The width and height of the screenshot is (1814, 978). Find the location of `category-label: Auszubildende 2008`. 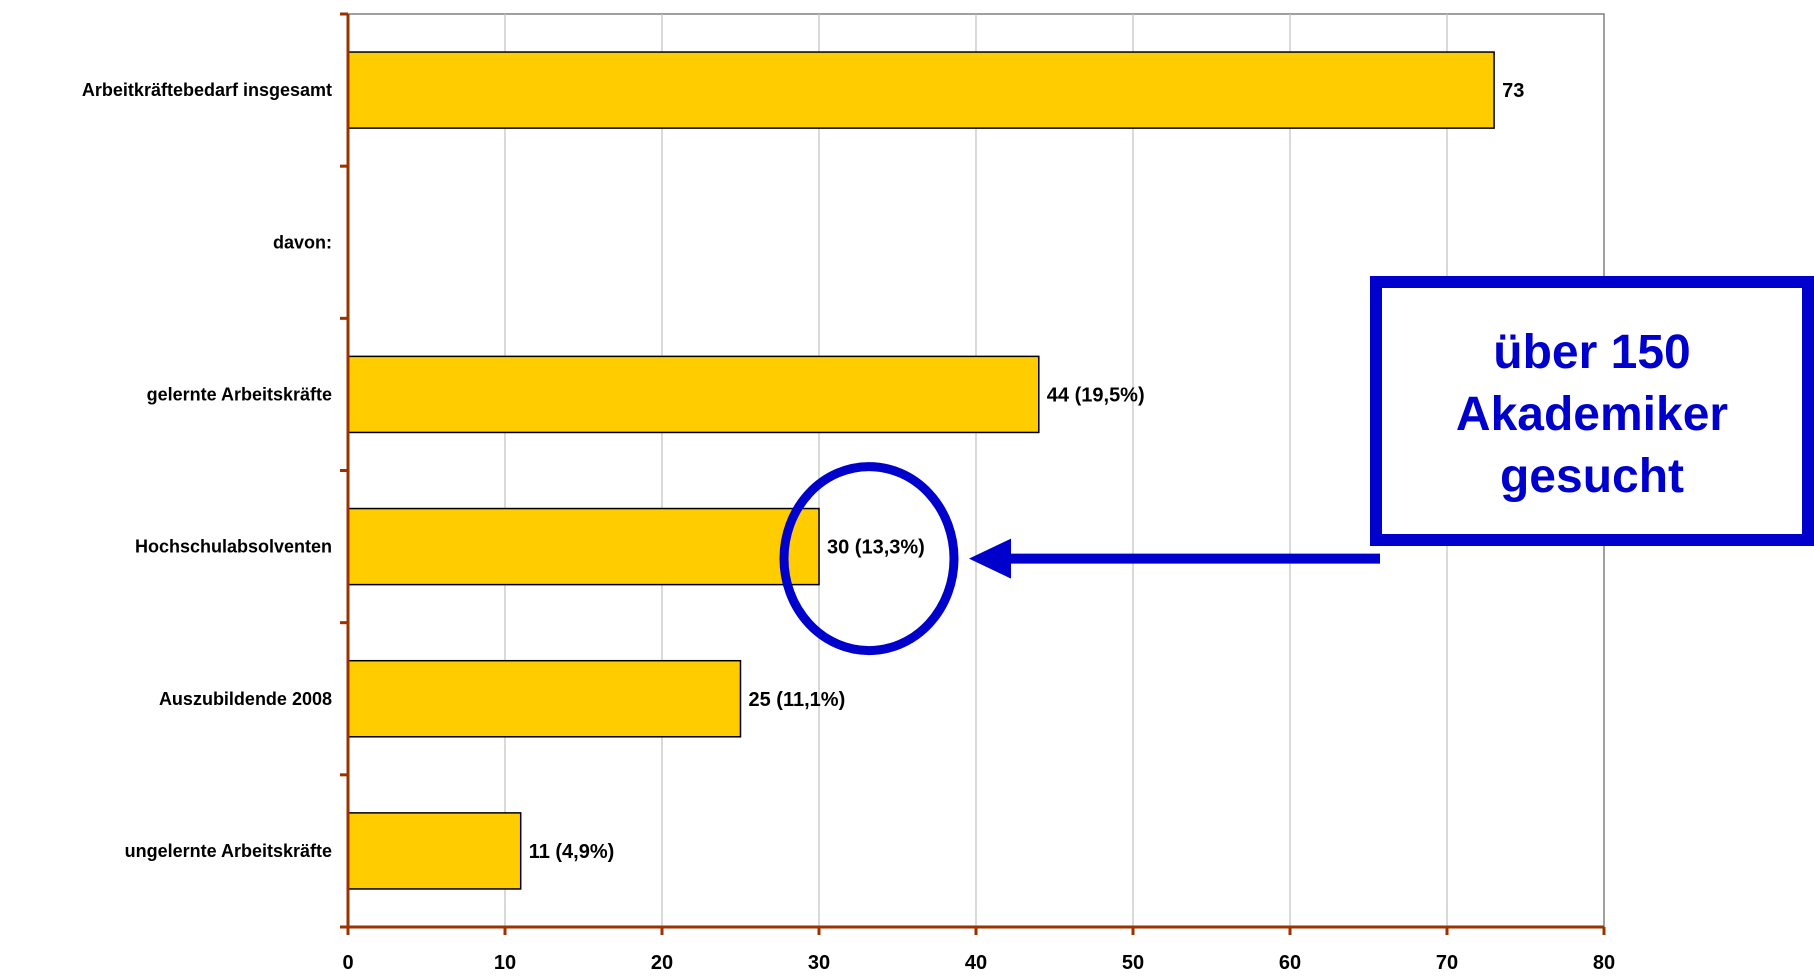

category-label: Auszubildende 2008 is located at coordinates (245, 699).